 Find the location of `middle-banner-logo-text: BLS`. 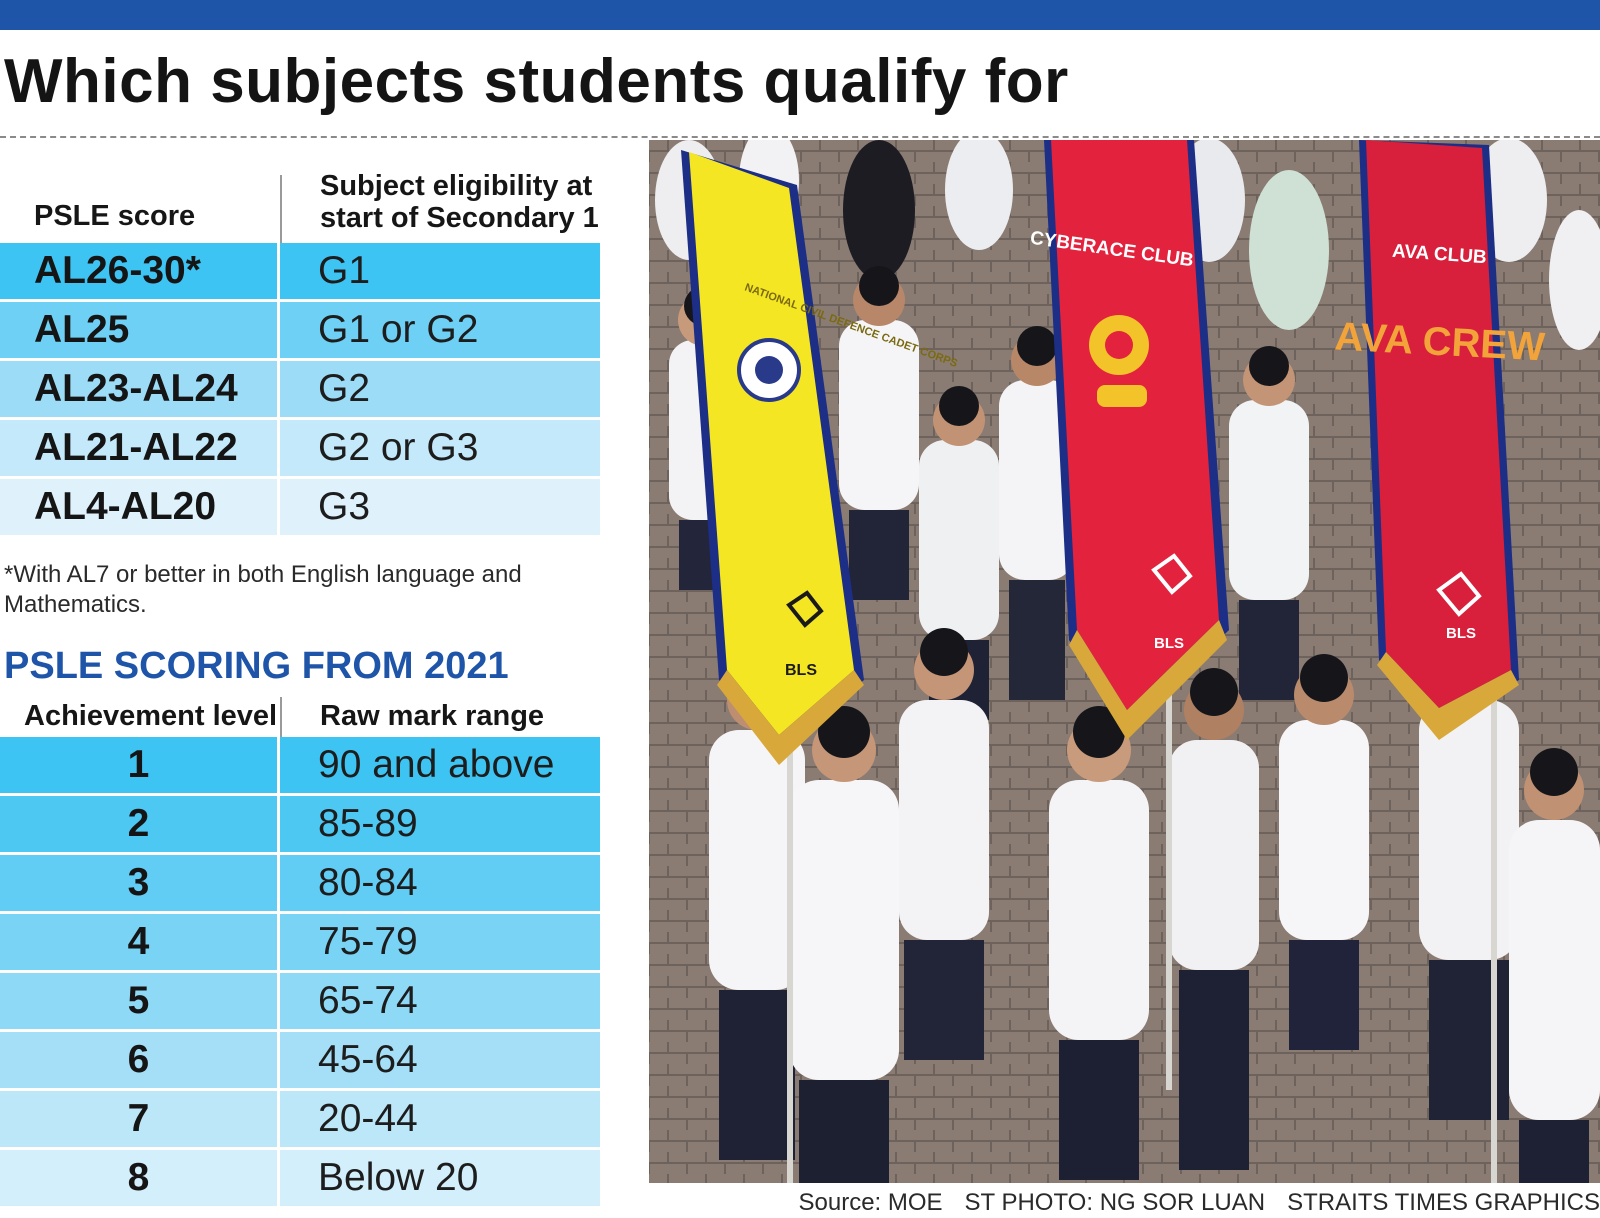

middle-banner-logo-text: BLS is located at coordinates (1169, 643).